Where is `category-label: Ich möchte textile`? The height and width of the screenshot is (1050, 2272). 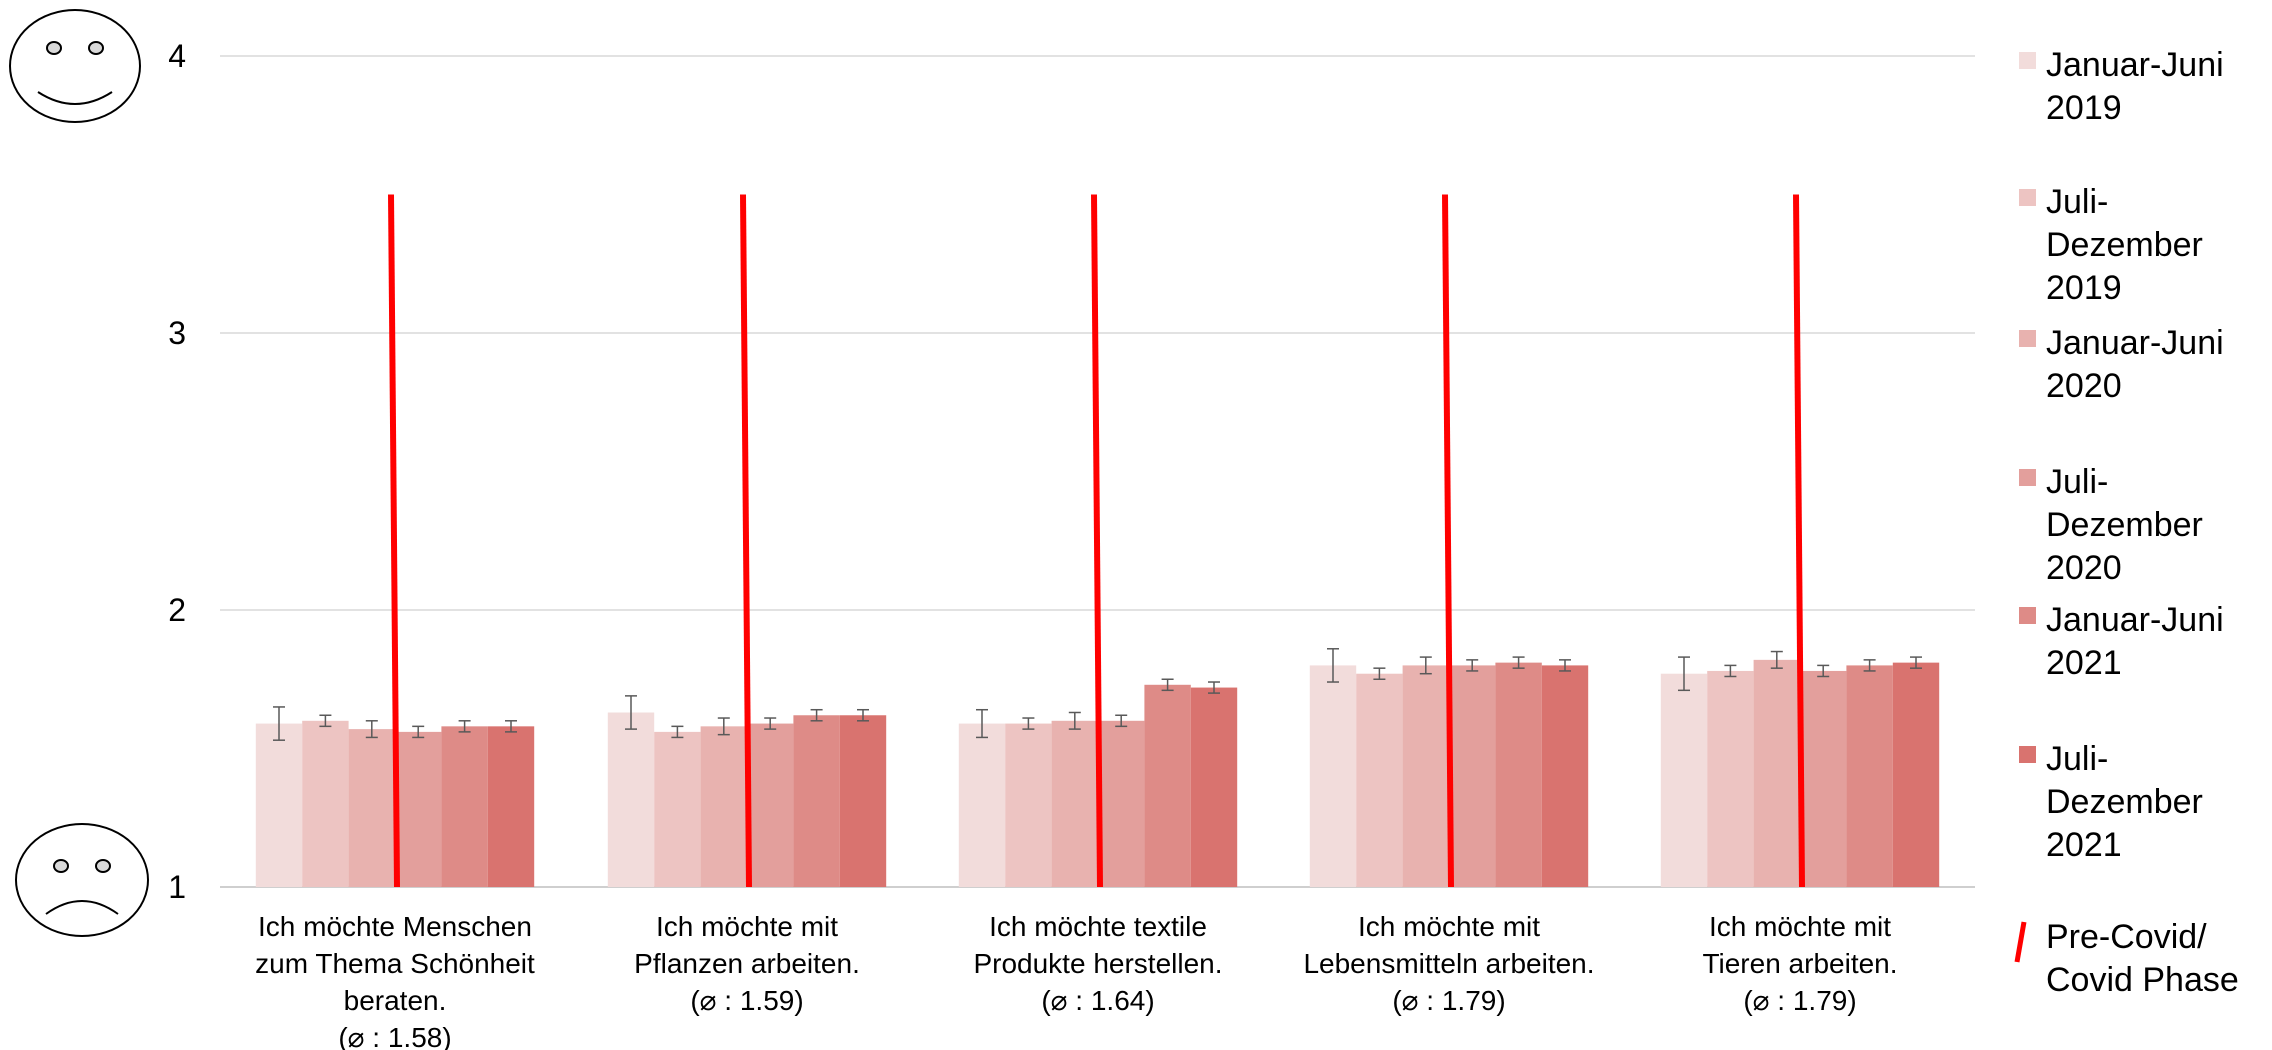 category-label: Ich möchte textile is located at coordinates (1098, 926).